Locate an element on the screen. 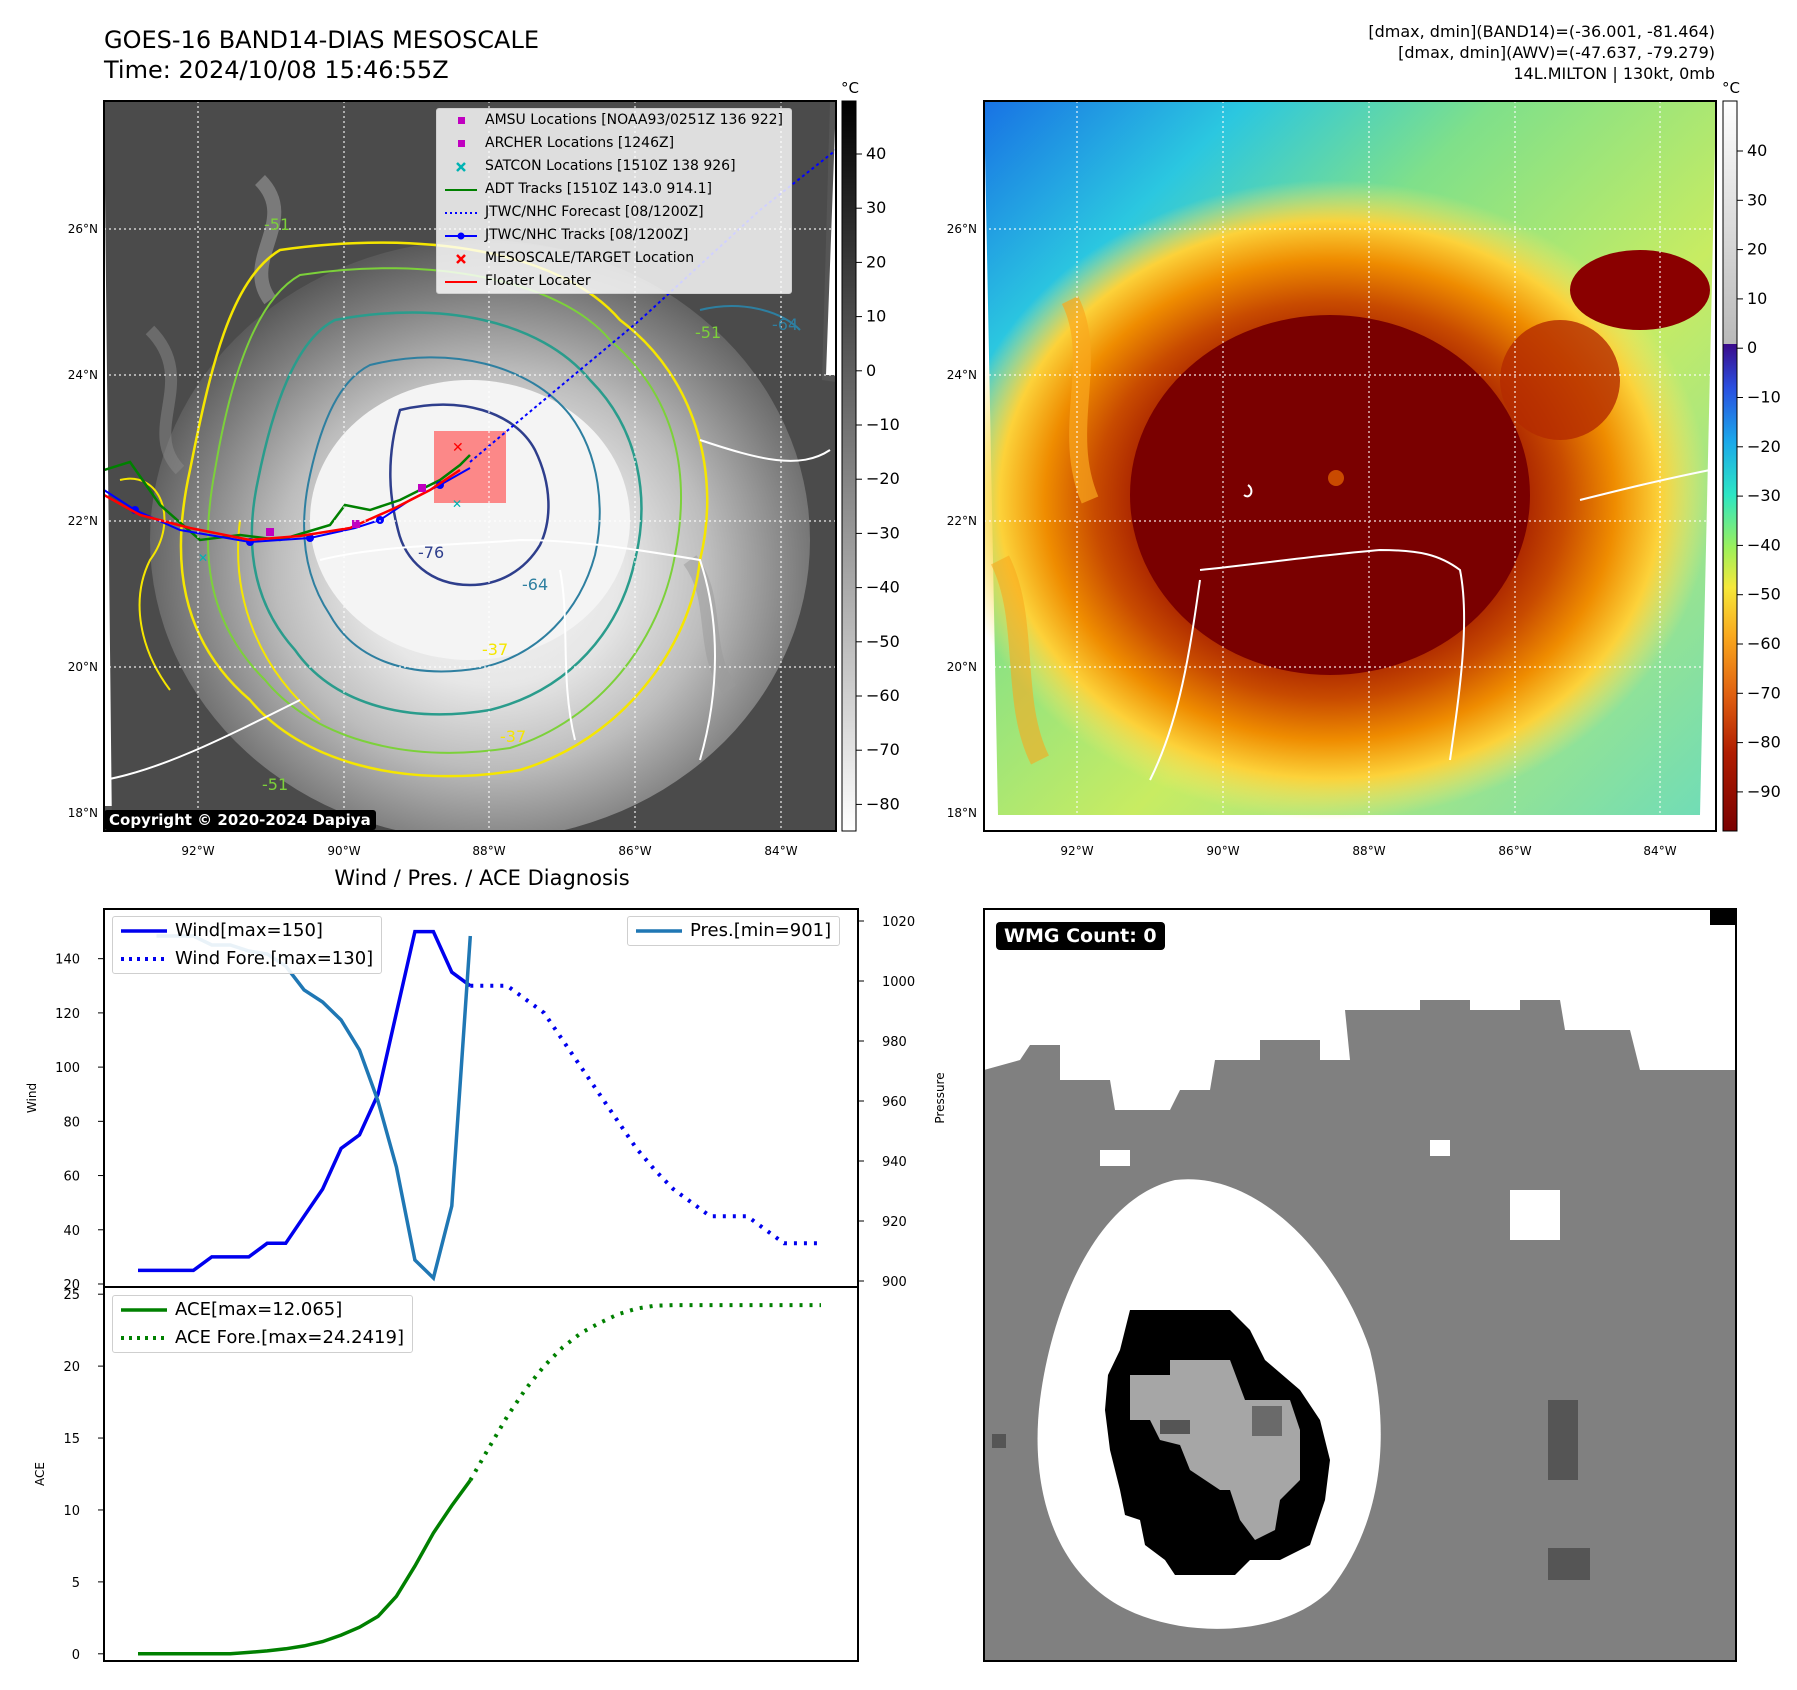  left-lat-ticks: 26°N 24°N 22°N 20°N 18°N is located at coordinates (83, 521).